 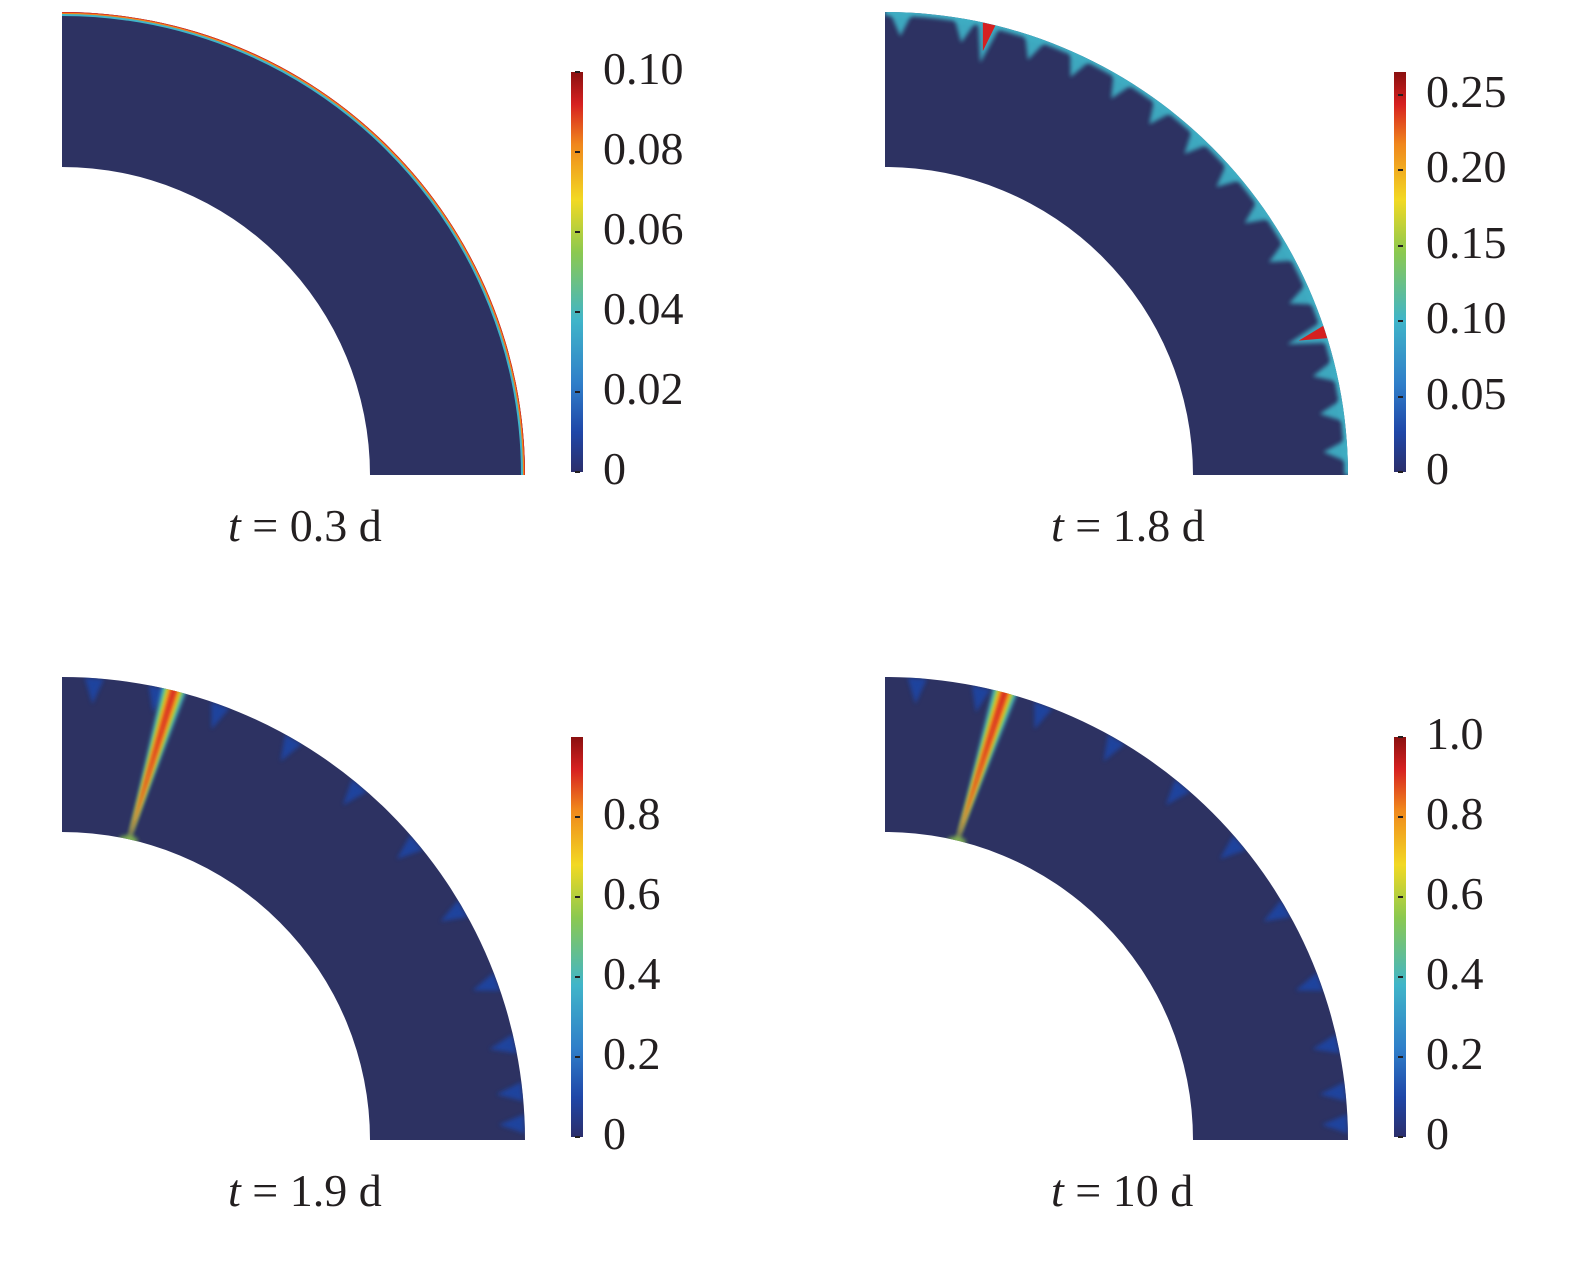 What do you see at coordinates (1201, 1191) in the screenshot?
I see `time-caption: t = 10 d` at bounding box center [1201, 1191].